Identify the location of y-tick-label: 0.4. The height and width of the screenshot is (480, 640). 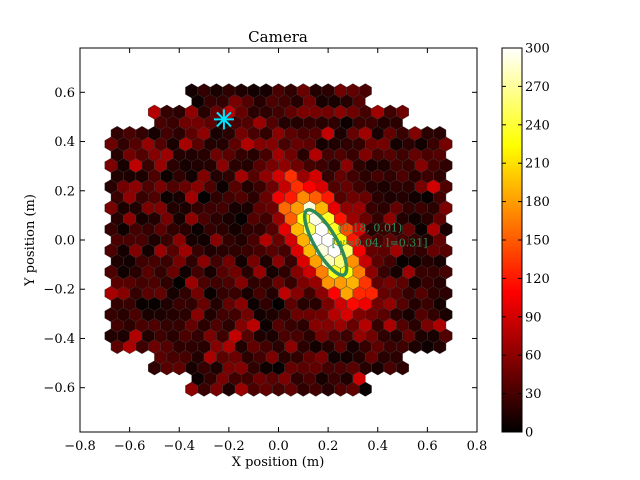
(64, 142).